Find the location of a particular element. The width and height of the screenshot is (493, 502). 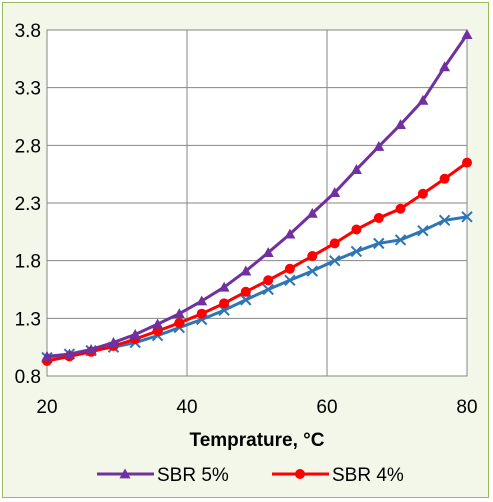

legend-item-sbr-5: SBR 5% is located at coordinates (163, 475).